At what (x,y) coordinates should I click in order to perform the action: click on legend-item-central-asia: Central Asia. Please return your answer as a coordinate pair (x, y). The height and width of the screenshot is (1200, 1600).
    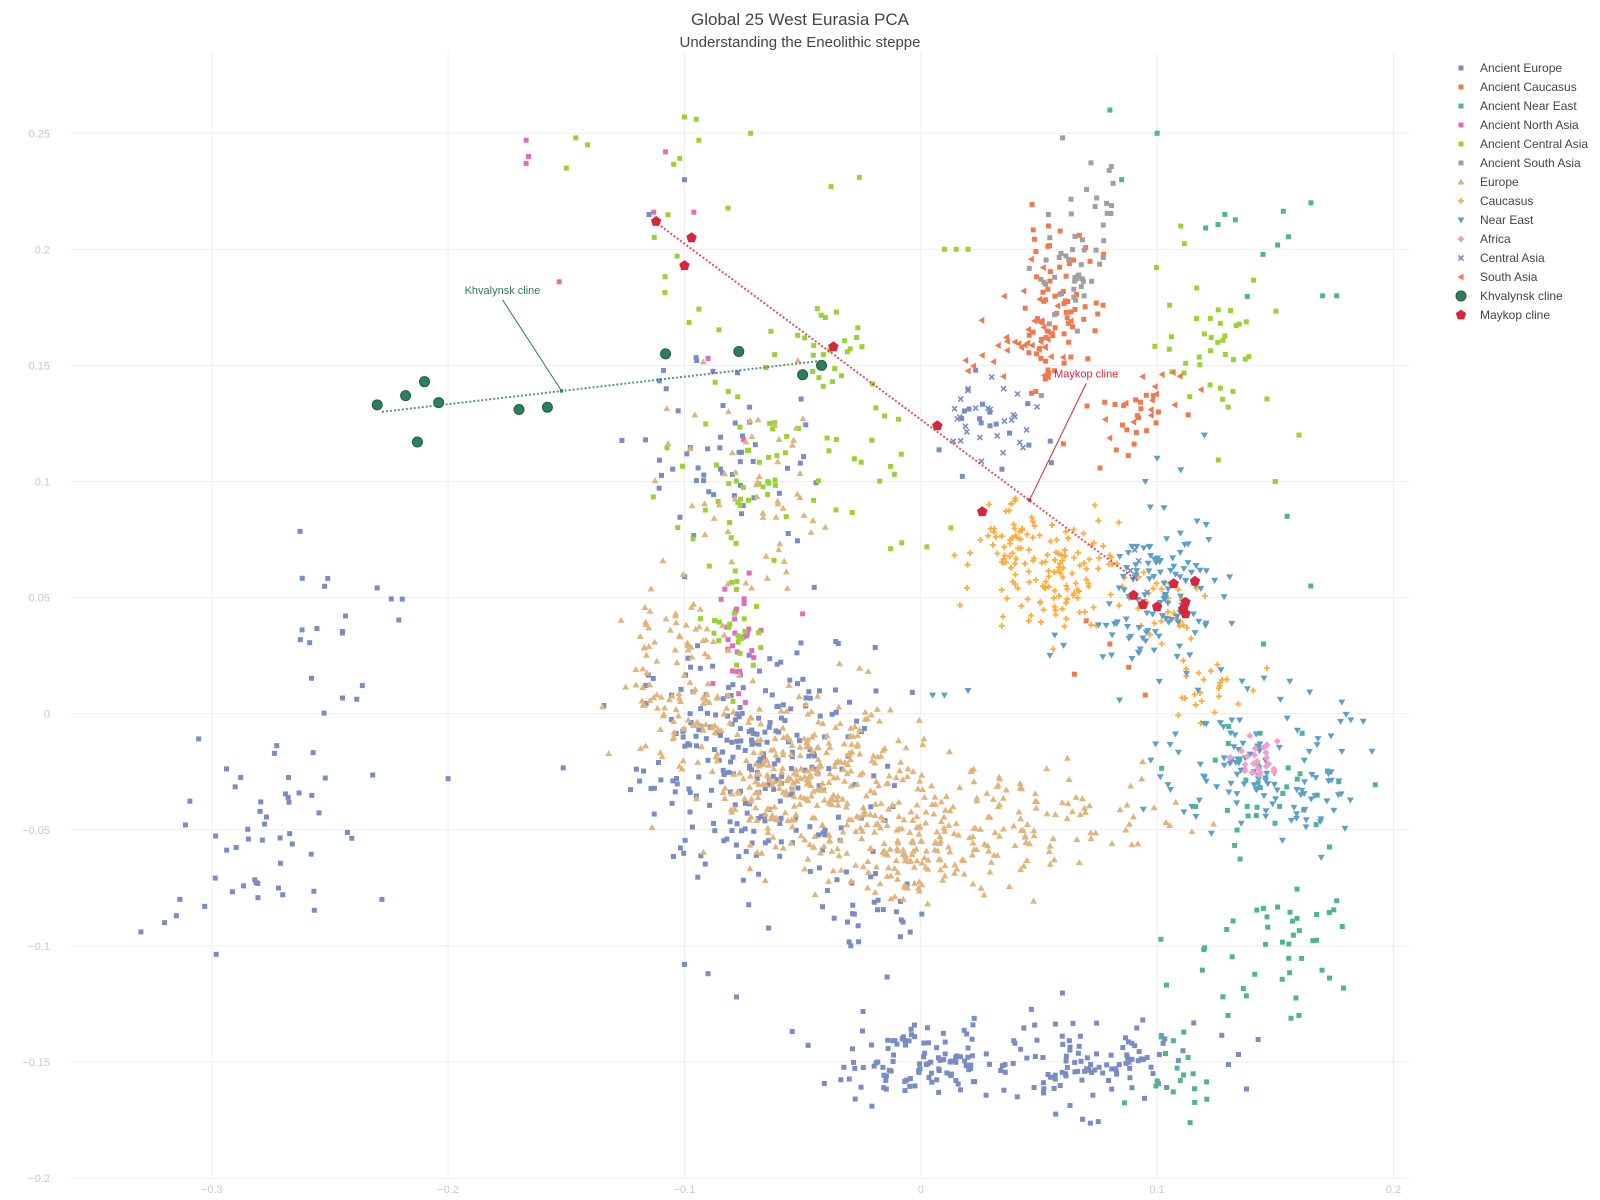
    Looking at the image, I should click on (1519, 257).